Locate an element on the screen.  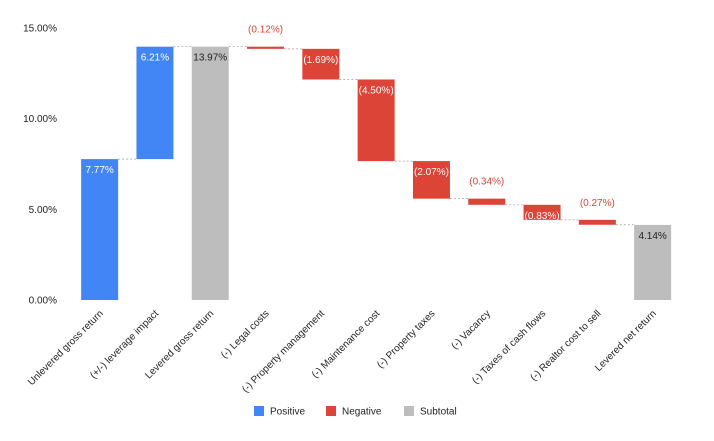
data-label: (0.27%) is located at coordinates (597, 203).